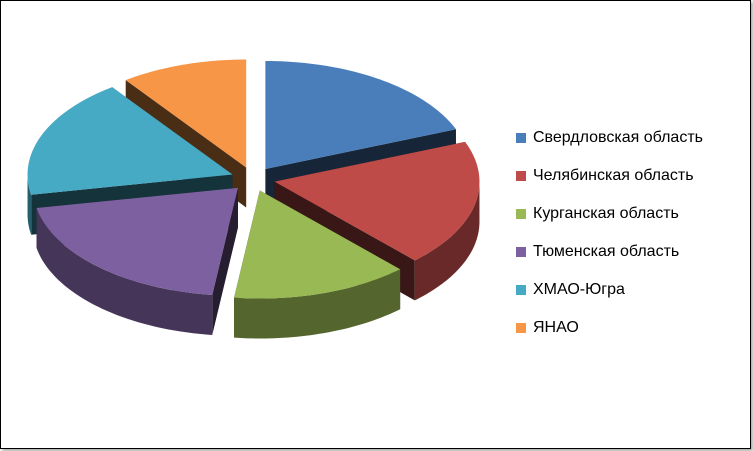 Image resolution: width=753 pixels, height=451 pixels. I want to click on legend-label: ХМАО-Югра, so click(579, 289).